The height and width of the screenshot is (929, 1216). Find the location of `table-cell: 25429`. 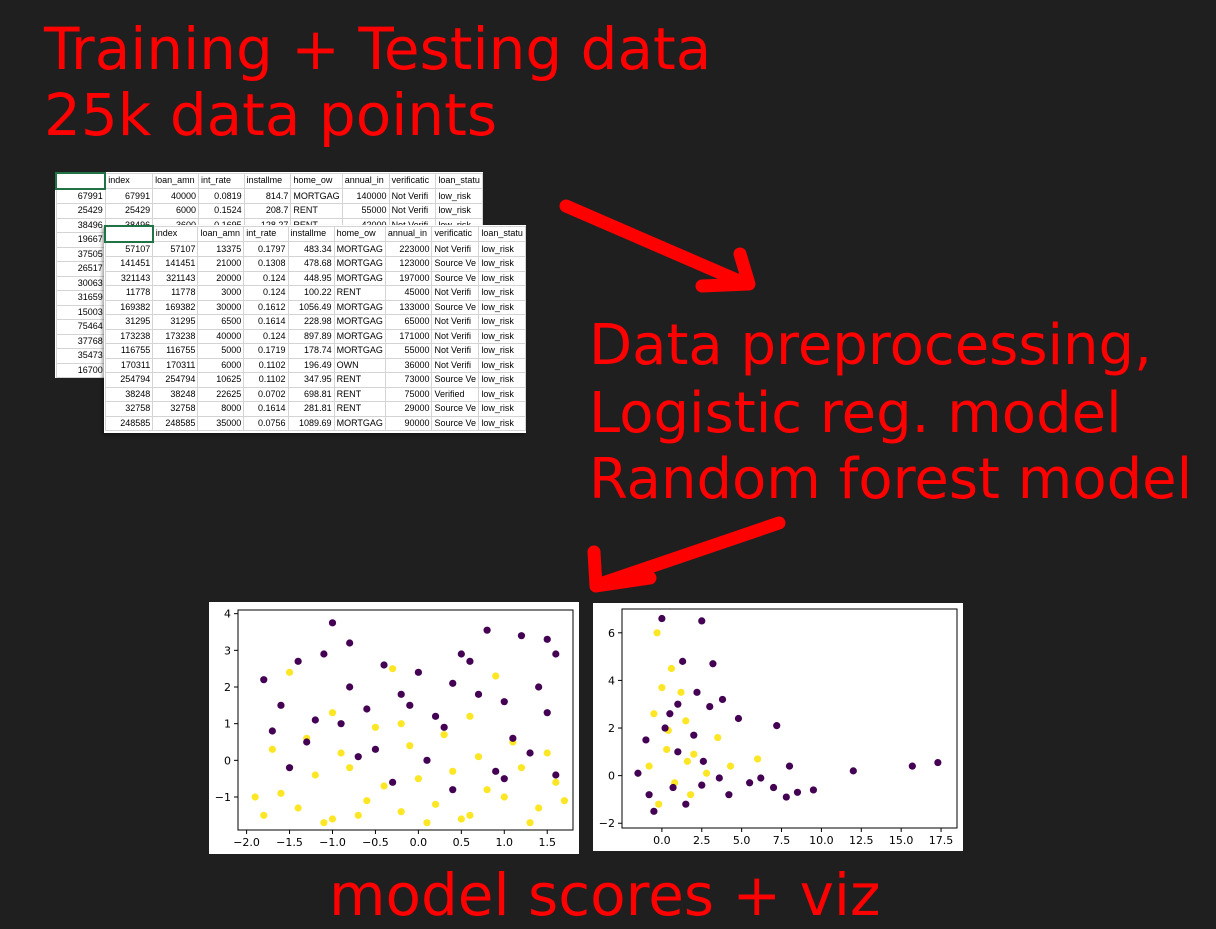

table-cell: 25429 is located at coordinates (129, 211).